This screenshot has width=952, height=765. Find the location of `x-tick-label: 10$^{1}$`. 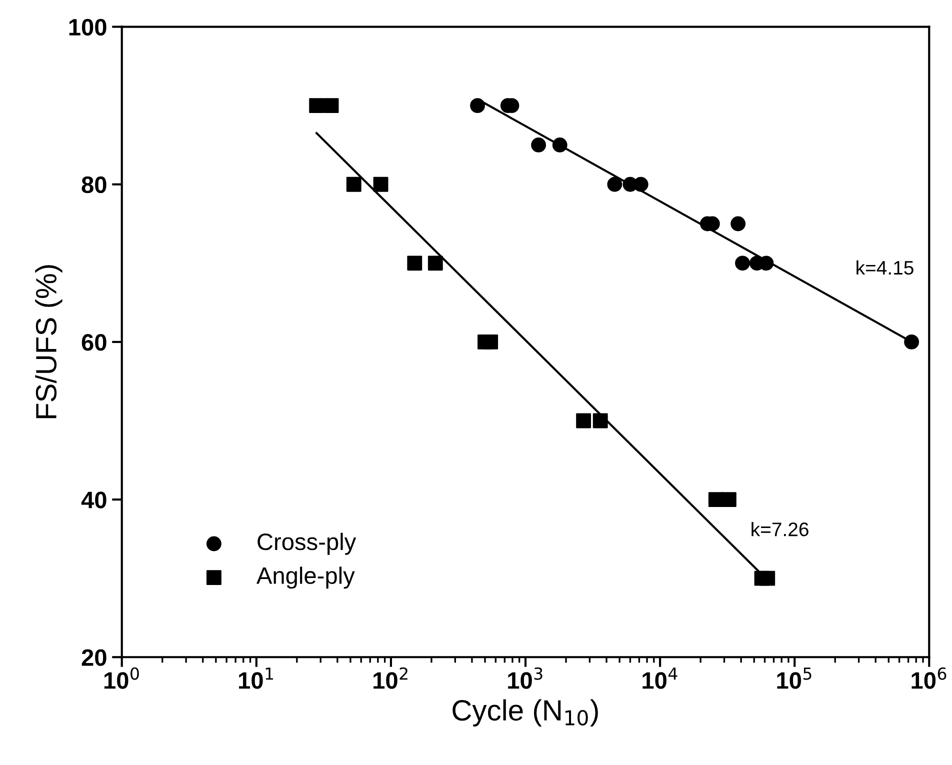

x-tick-label: 10$^{1}$ is located at coordinates (256, 678).